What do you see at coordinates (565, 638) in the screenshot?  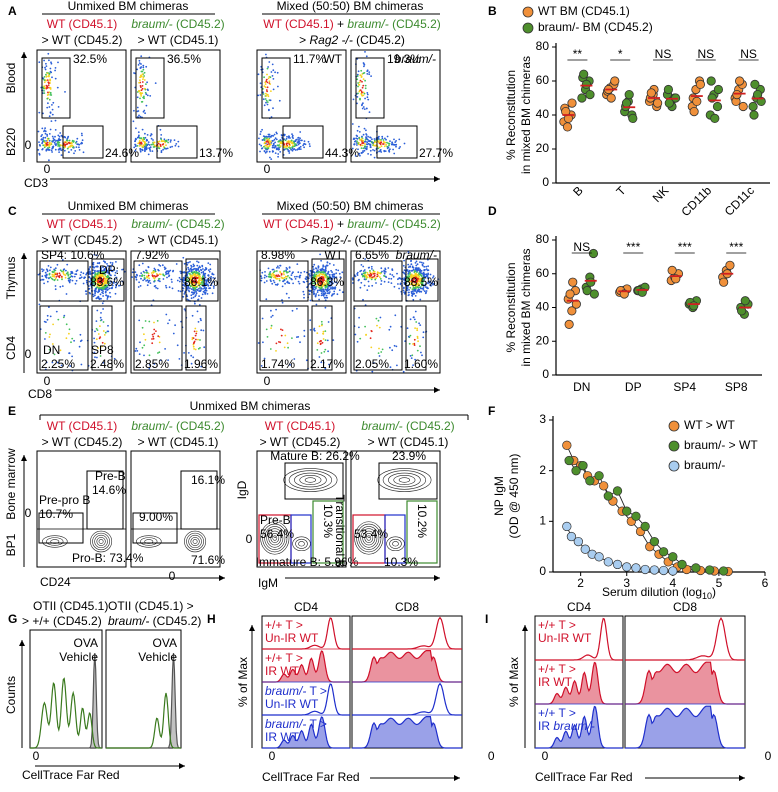 I see `text-part: Un-IR WT` at bounding box center [565, 638].